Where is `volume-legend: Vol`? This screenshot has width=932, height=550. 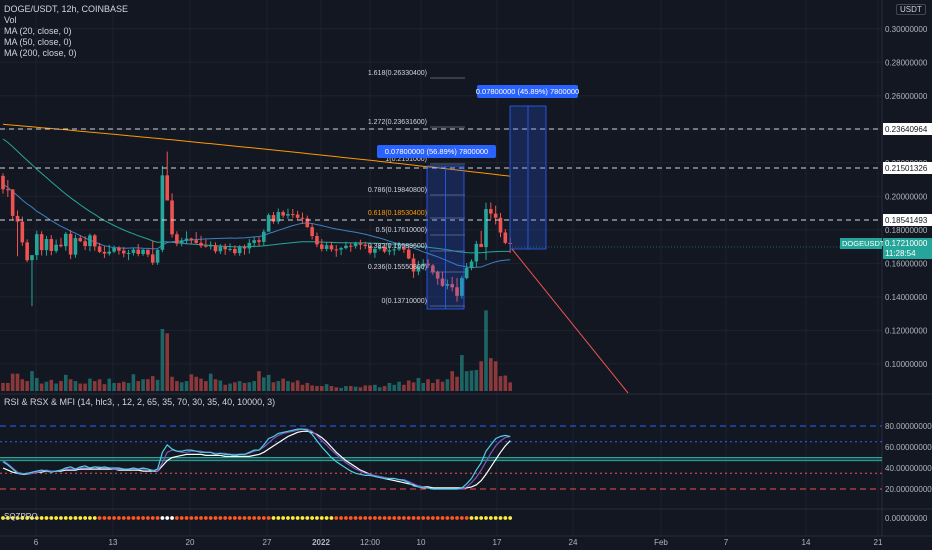 volume-legend: Vol is located at coordinates (10, 20).